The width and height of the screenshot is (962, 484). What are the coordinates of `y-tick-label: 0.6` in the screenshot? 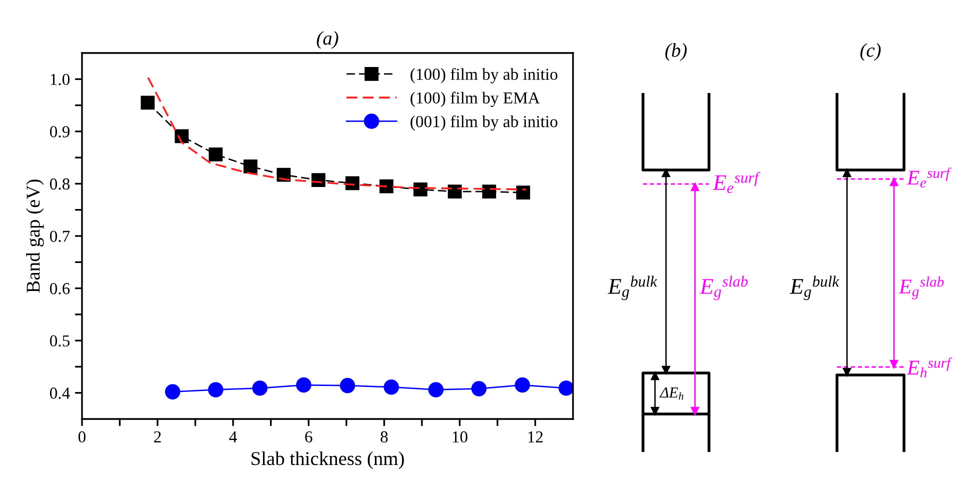 It's located at (60, 288).